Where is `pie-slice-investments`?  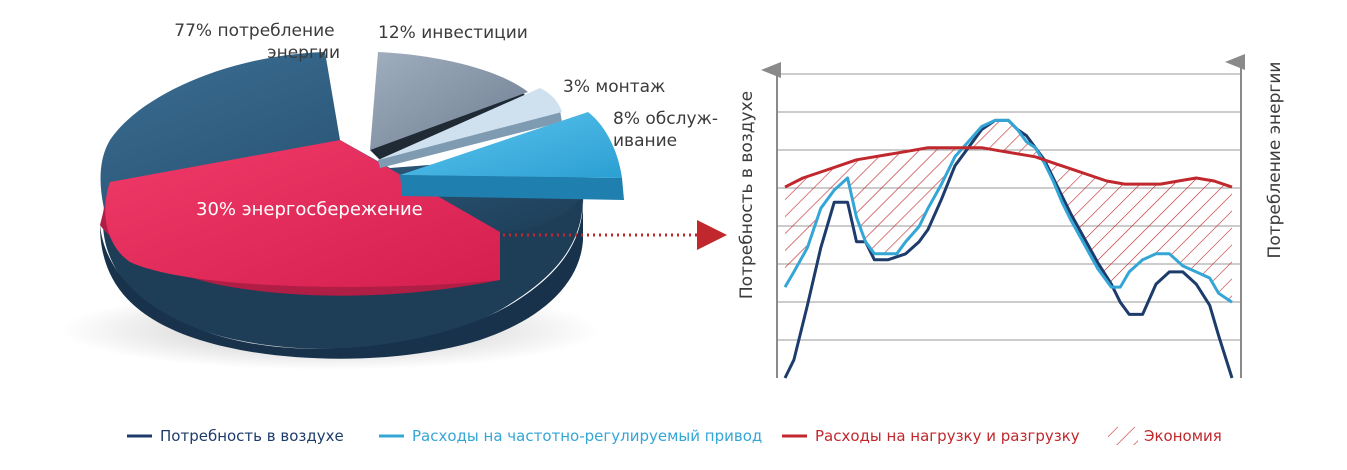 pie-slice-investments is located at coordinates (449, 101).